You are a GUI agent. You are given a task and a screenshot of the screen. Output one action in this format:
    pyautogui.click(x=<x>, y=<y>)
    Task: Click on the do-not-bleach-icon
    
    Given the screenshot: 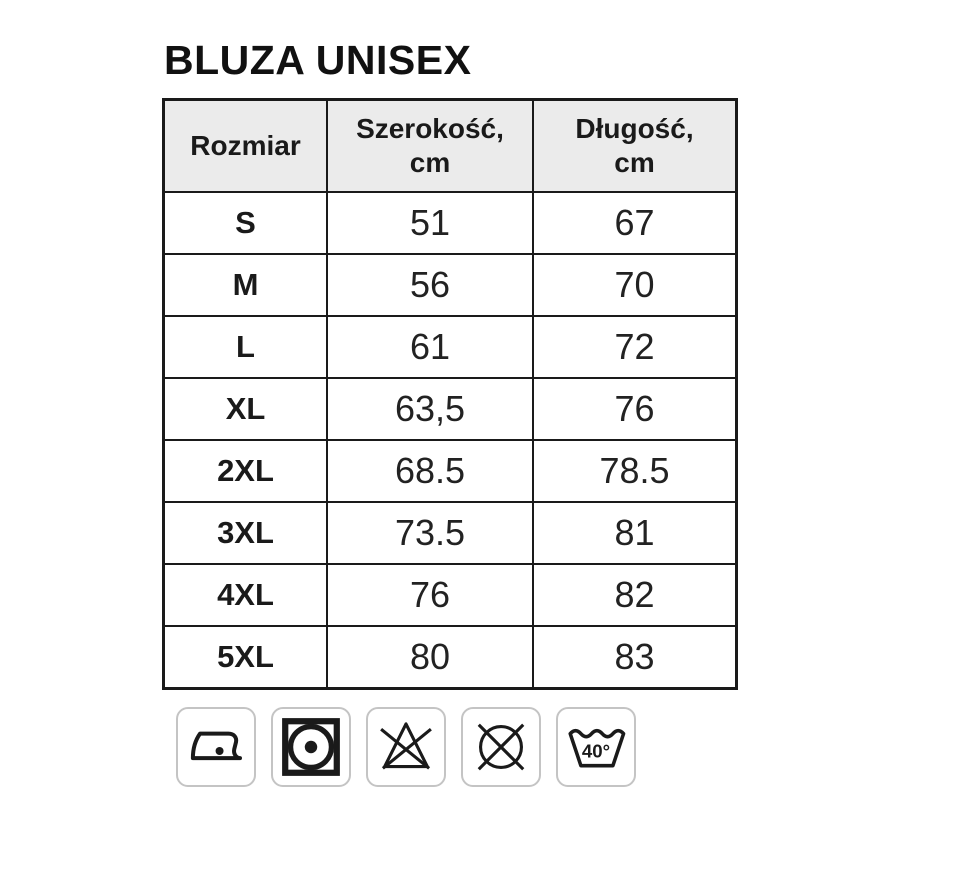 What is the action you would take?
    pyautogui.click(x=406, y=746)
    